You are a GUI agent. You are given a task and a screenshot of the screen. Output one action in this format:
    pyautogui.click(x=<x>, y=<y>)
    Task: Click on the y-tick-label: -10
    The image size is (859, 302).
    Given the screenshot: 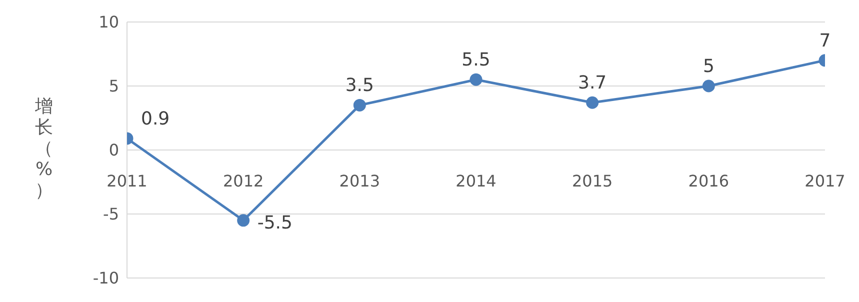 What is the action you would take?
    pyautogui.click(x=105, y=278)
    